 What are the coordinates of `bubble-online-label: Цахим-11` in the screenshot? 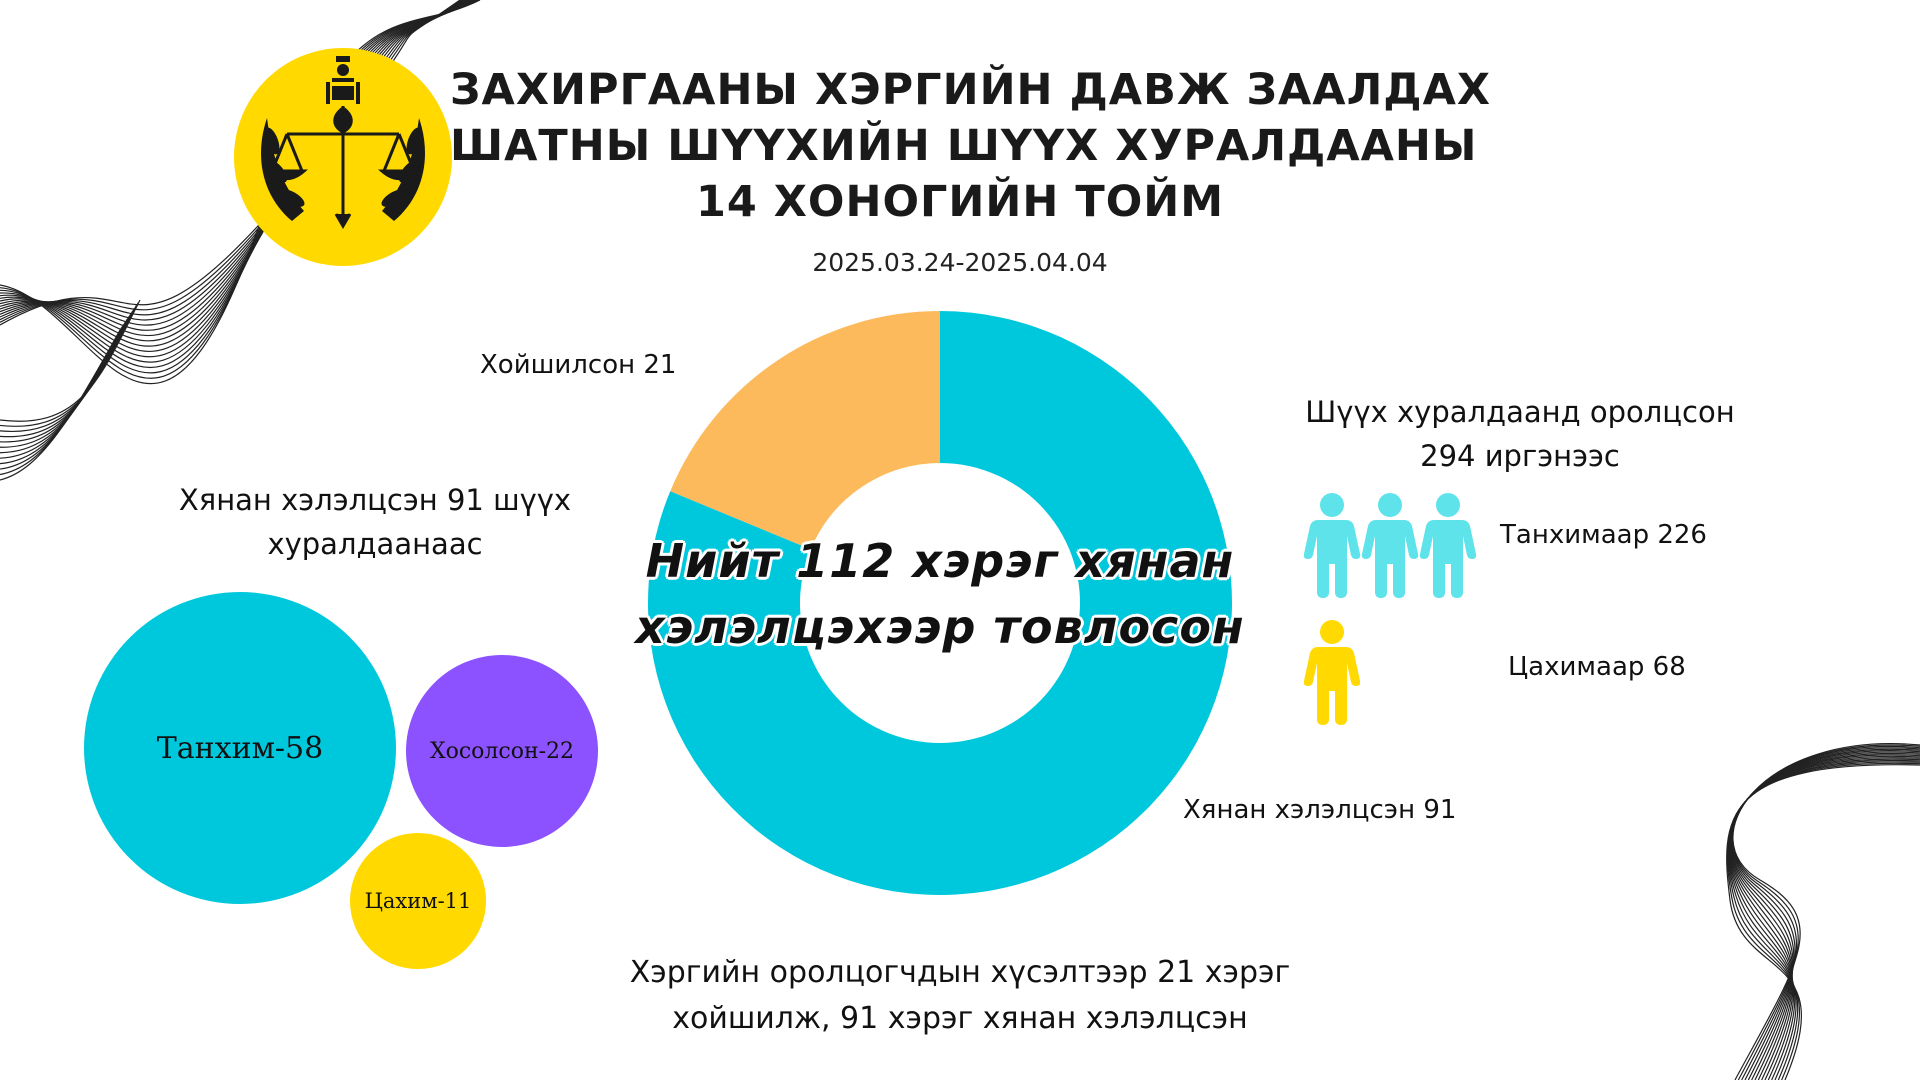 It's located at (418, 901).